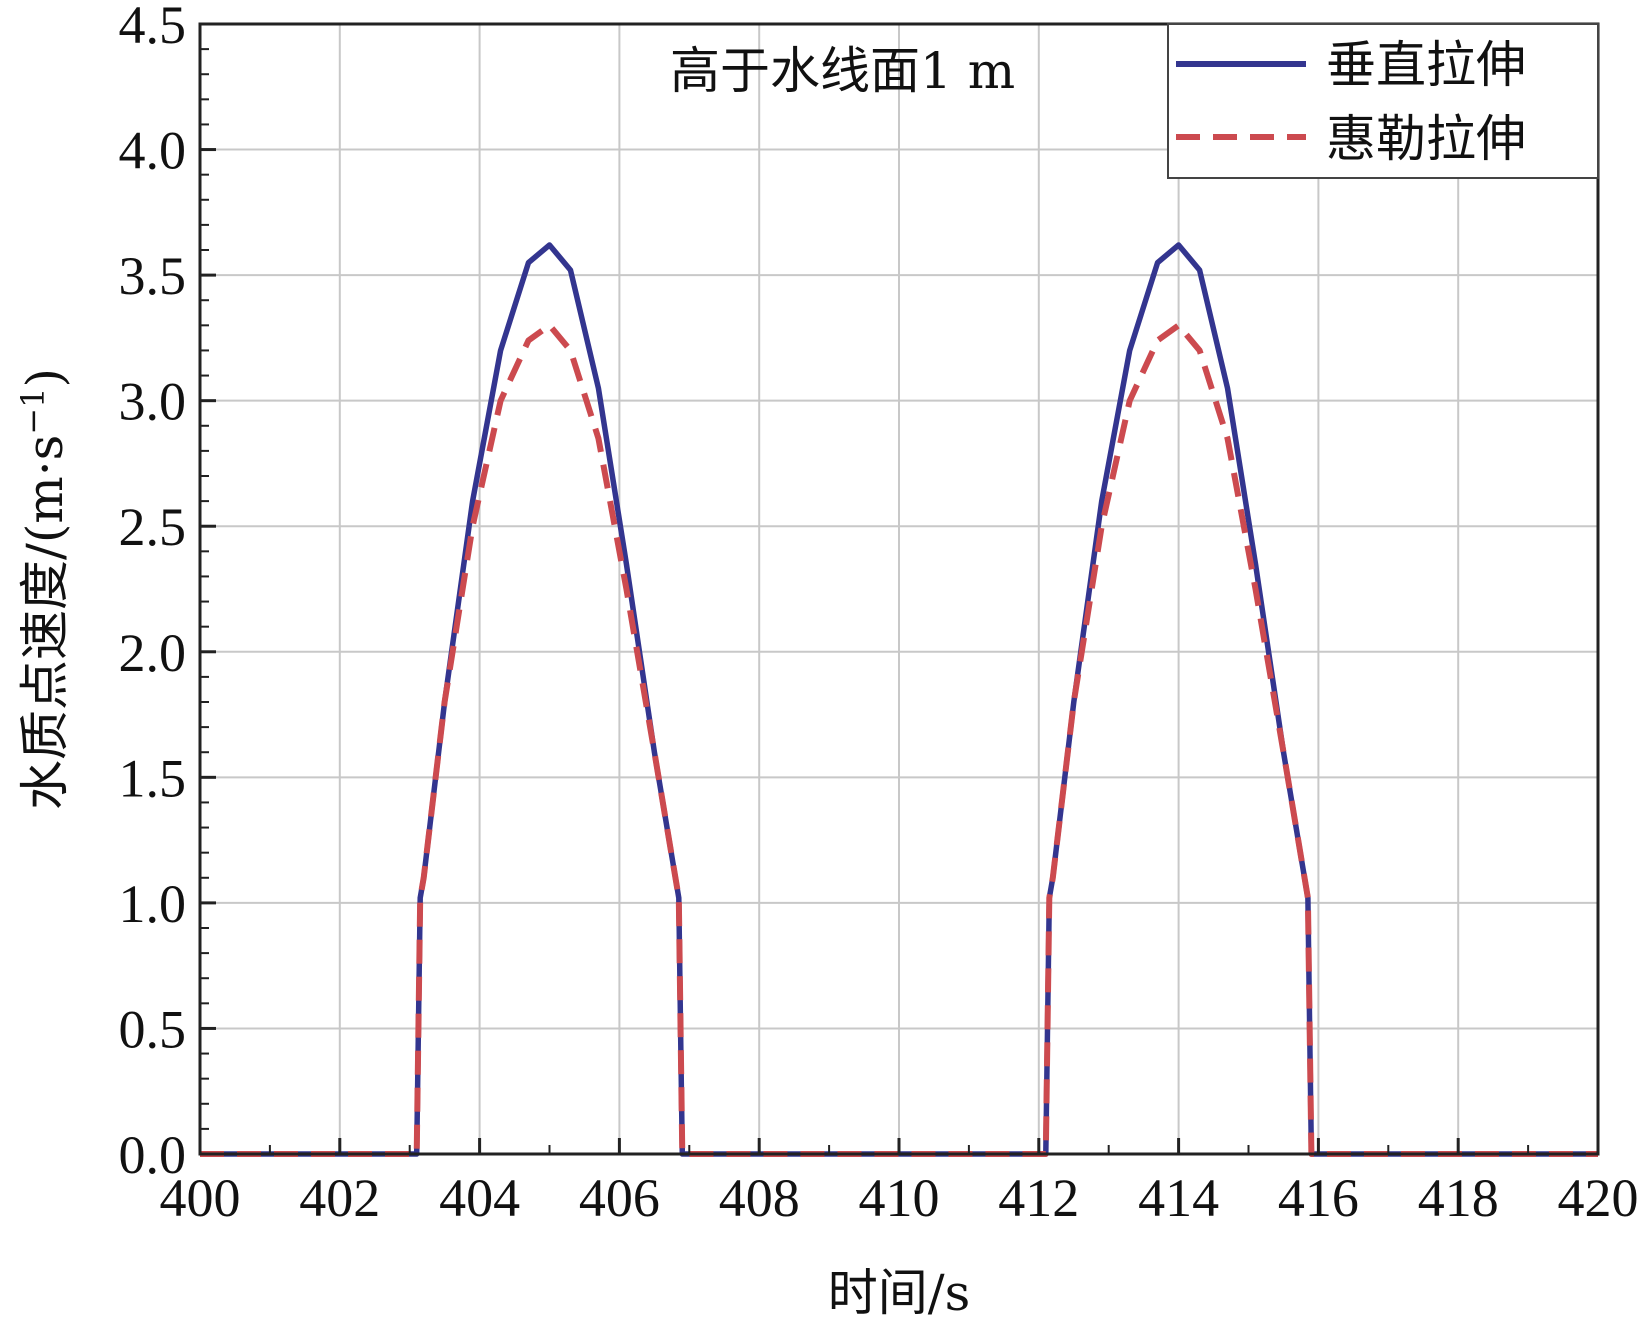  What do you see at coordinates (153, 904) in the screenshot?
I see `y-tick-label: 1.0` at bounding box center [153, 904].